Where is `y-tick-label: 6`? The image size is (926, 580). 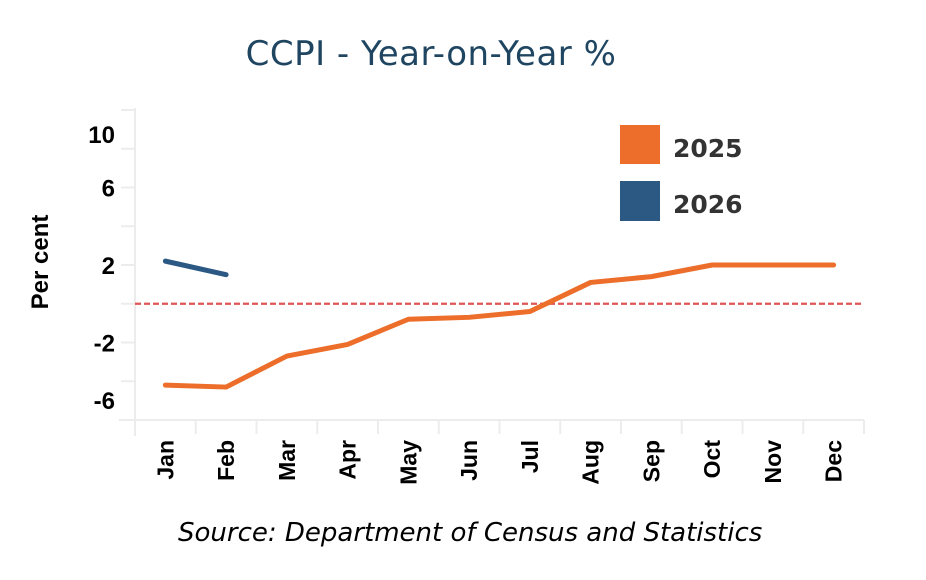
y-tick-label: 6 is located at coordinates (108, 189).